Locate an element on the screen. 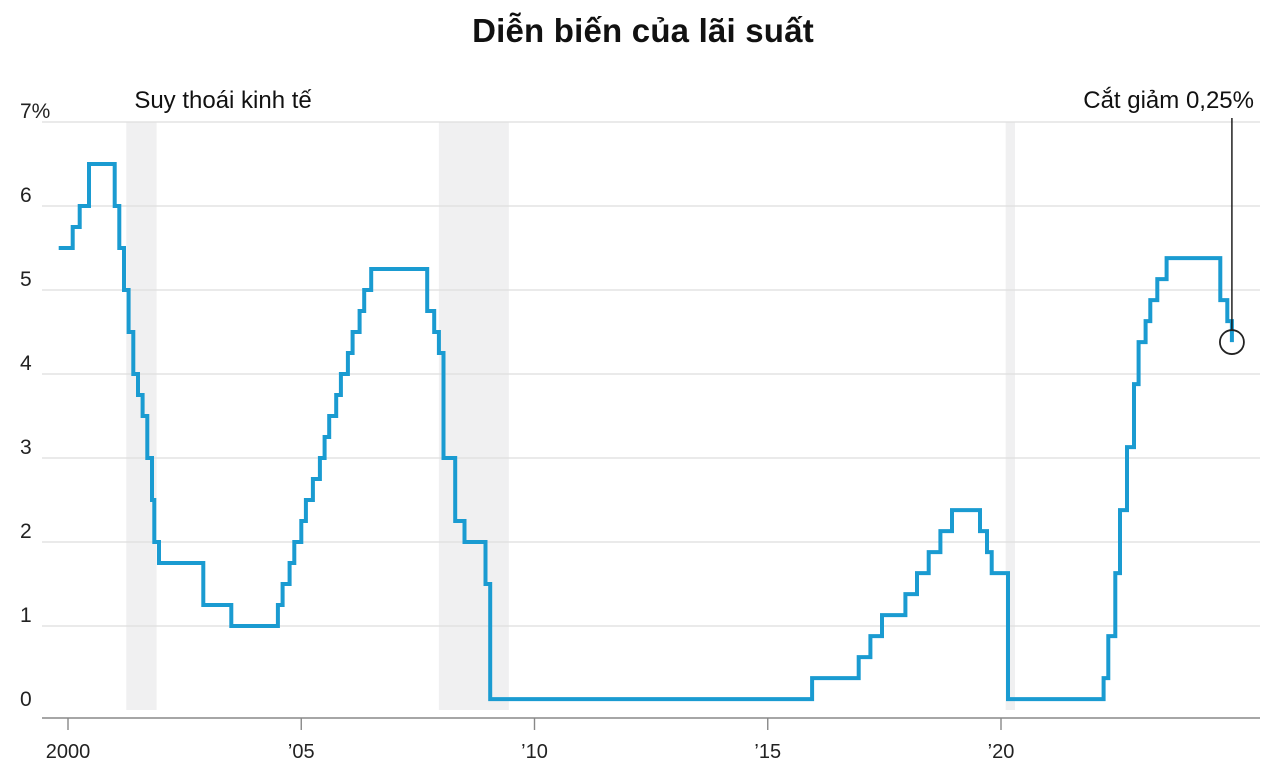 The image size is (1286, 778). annotation-rate-cut: Cắt giảm 0,25% is located at coordinates (1168, 100).